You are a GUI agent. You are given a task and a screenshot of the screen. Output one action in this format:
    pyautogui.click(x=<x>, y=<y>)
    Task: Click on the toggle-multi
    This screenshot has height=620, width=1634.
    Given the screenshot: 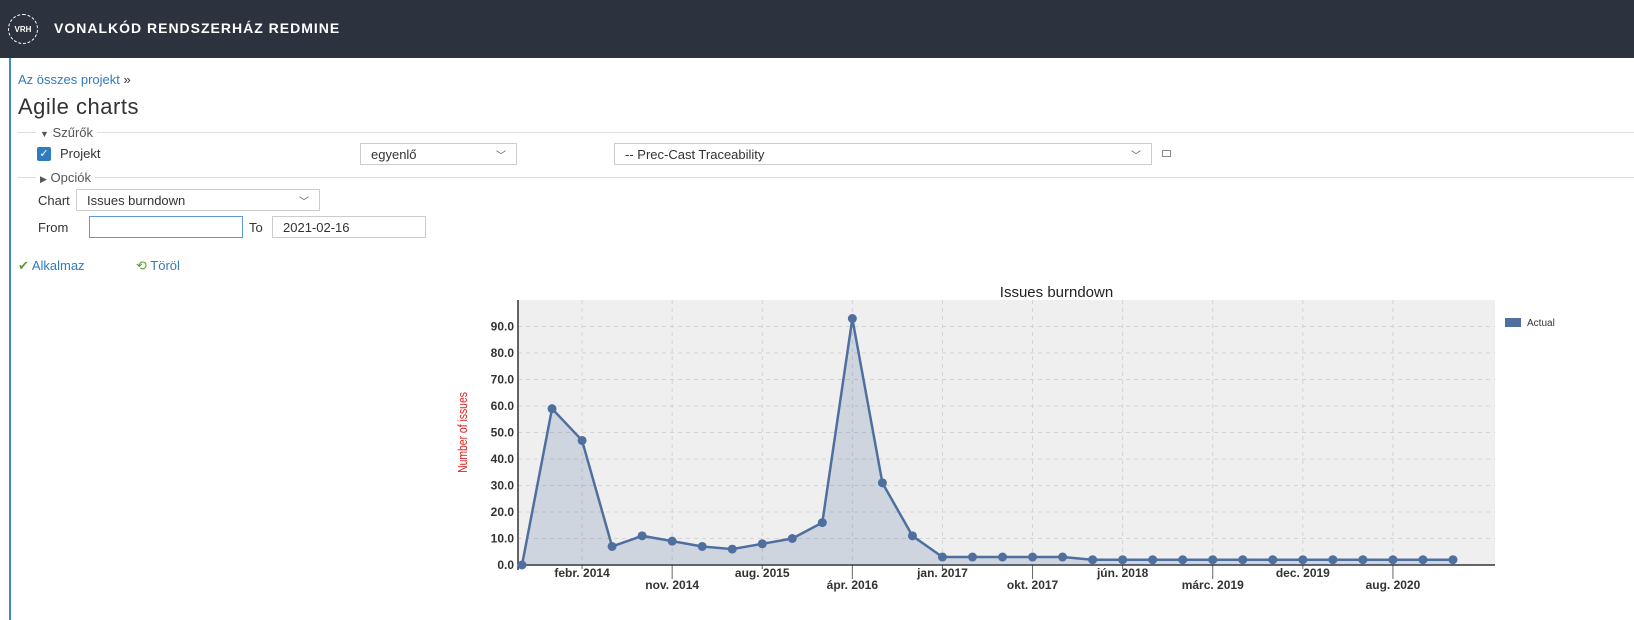 What is the action you would take?
    pyautogui.click(x=1166, y=153)
    